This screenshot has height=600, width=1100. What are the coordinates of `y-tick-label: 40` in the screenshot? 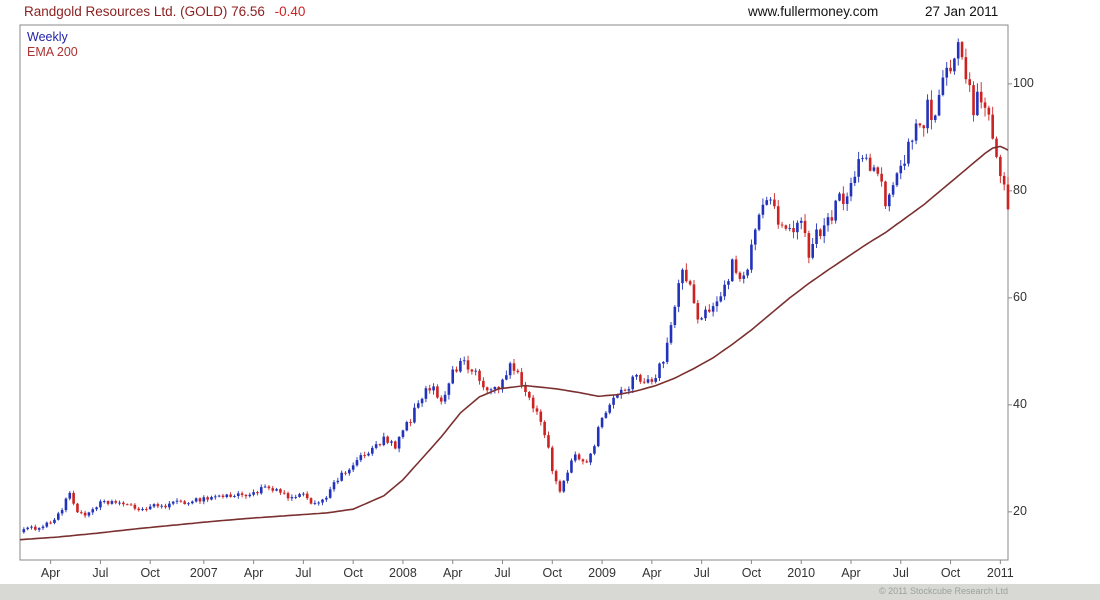 It's located at (1020, 403).